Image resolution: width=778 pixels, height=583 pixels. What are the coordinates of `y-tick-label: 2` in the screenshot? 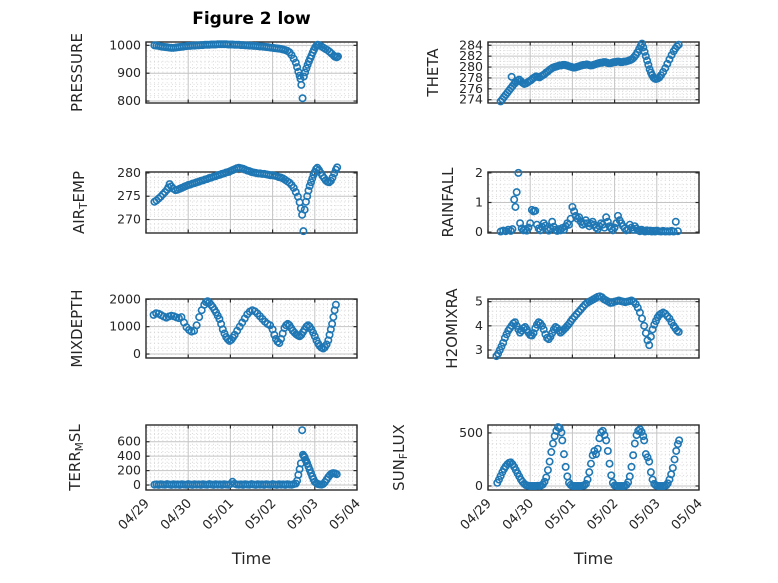 It's located at (479, 172).